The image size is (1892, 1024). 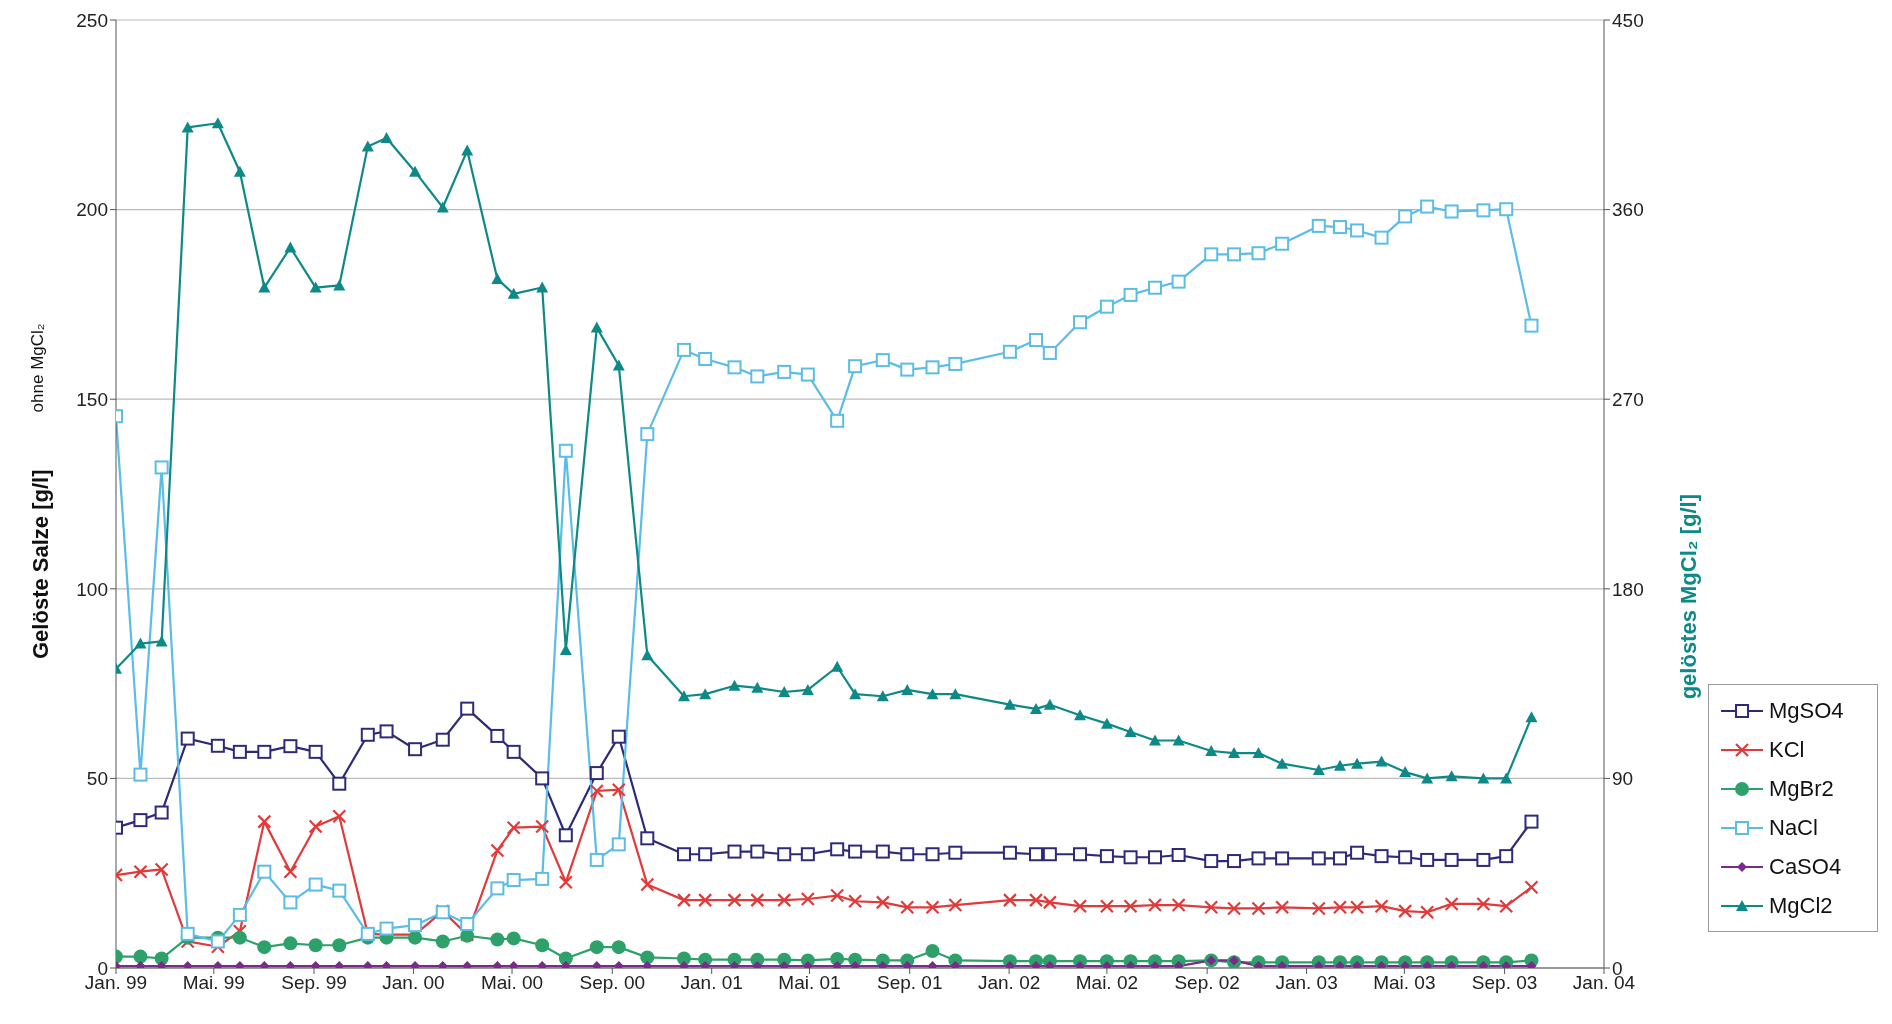 I want to click on legend-label: NaCl, so click(x=1793, y=827).